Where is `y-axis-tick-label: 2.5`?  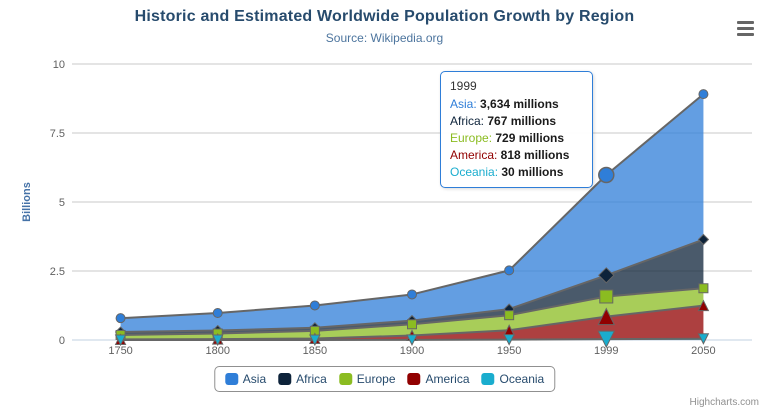 y-axis-tick-label: 2.5 is located at coordinates (57, 272).